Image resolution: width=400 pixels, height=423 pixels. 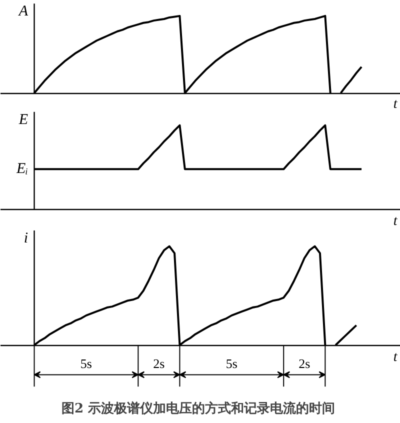 I want to click on text: Eᵢ, so click(x=21, y=169).